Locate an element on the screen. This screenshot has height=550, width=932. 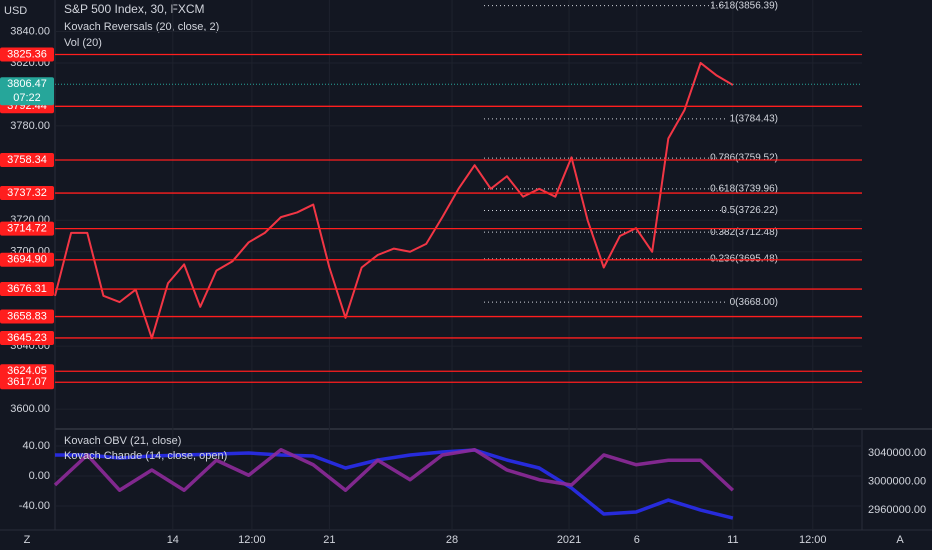
level-label: 3617.07 is located at coordinates (27, 382).